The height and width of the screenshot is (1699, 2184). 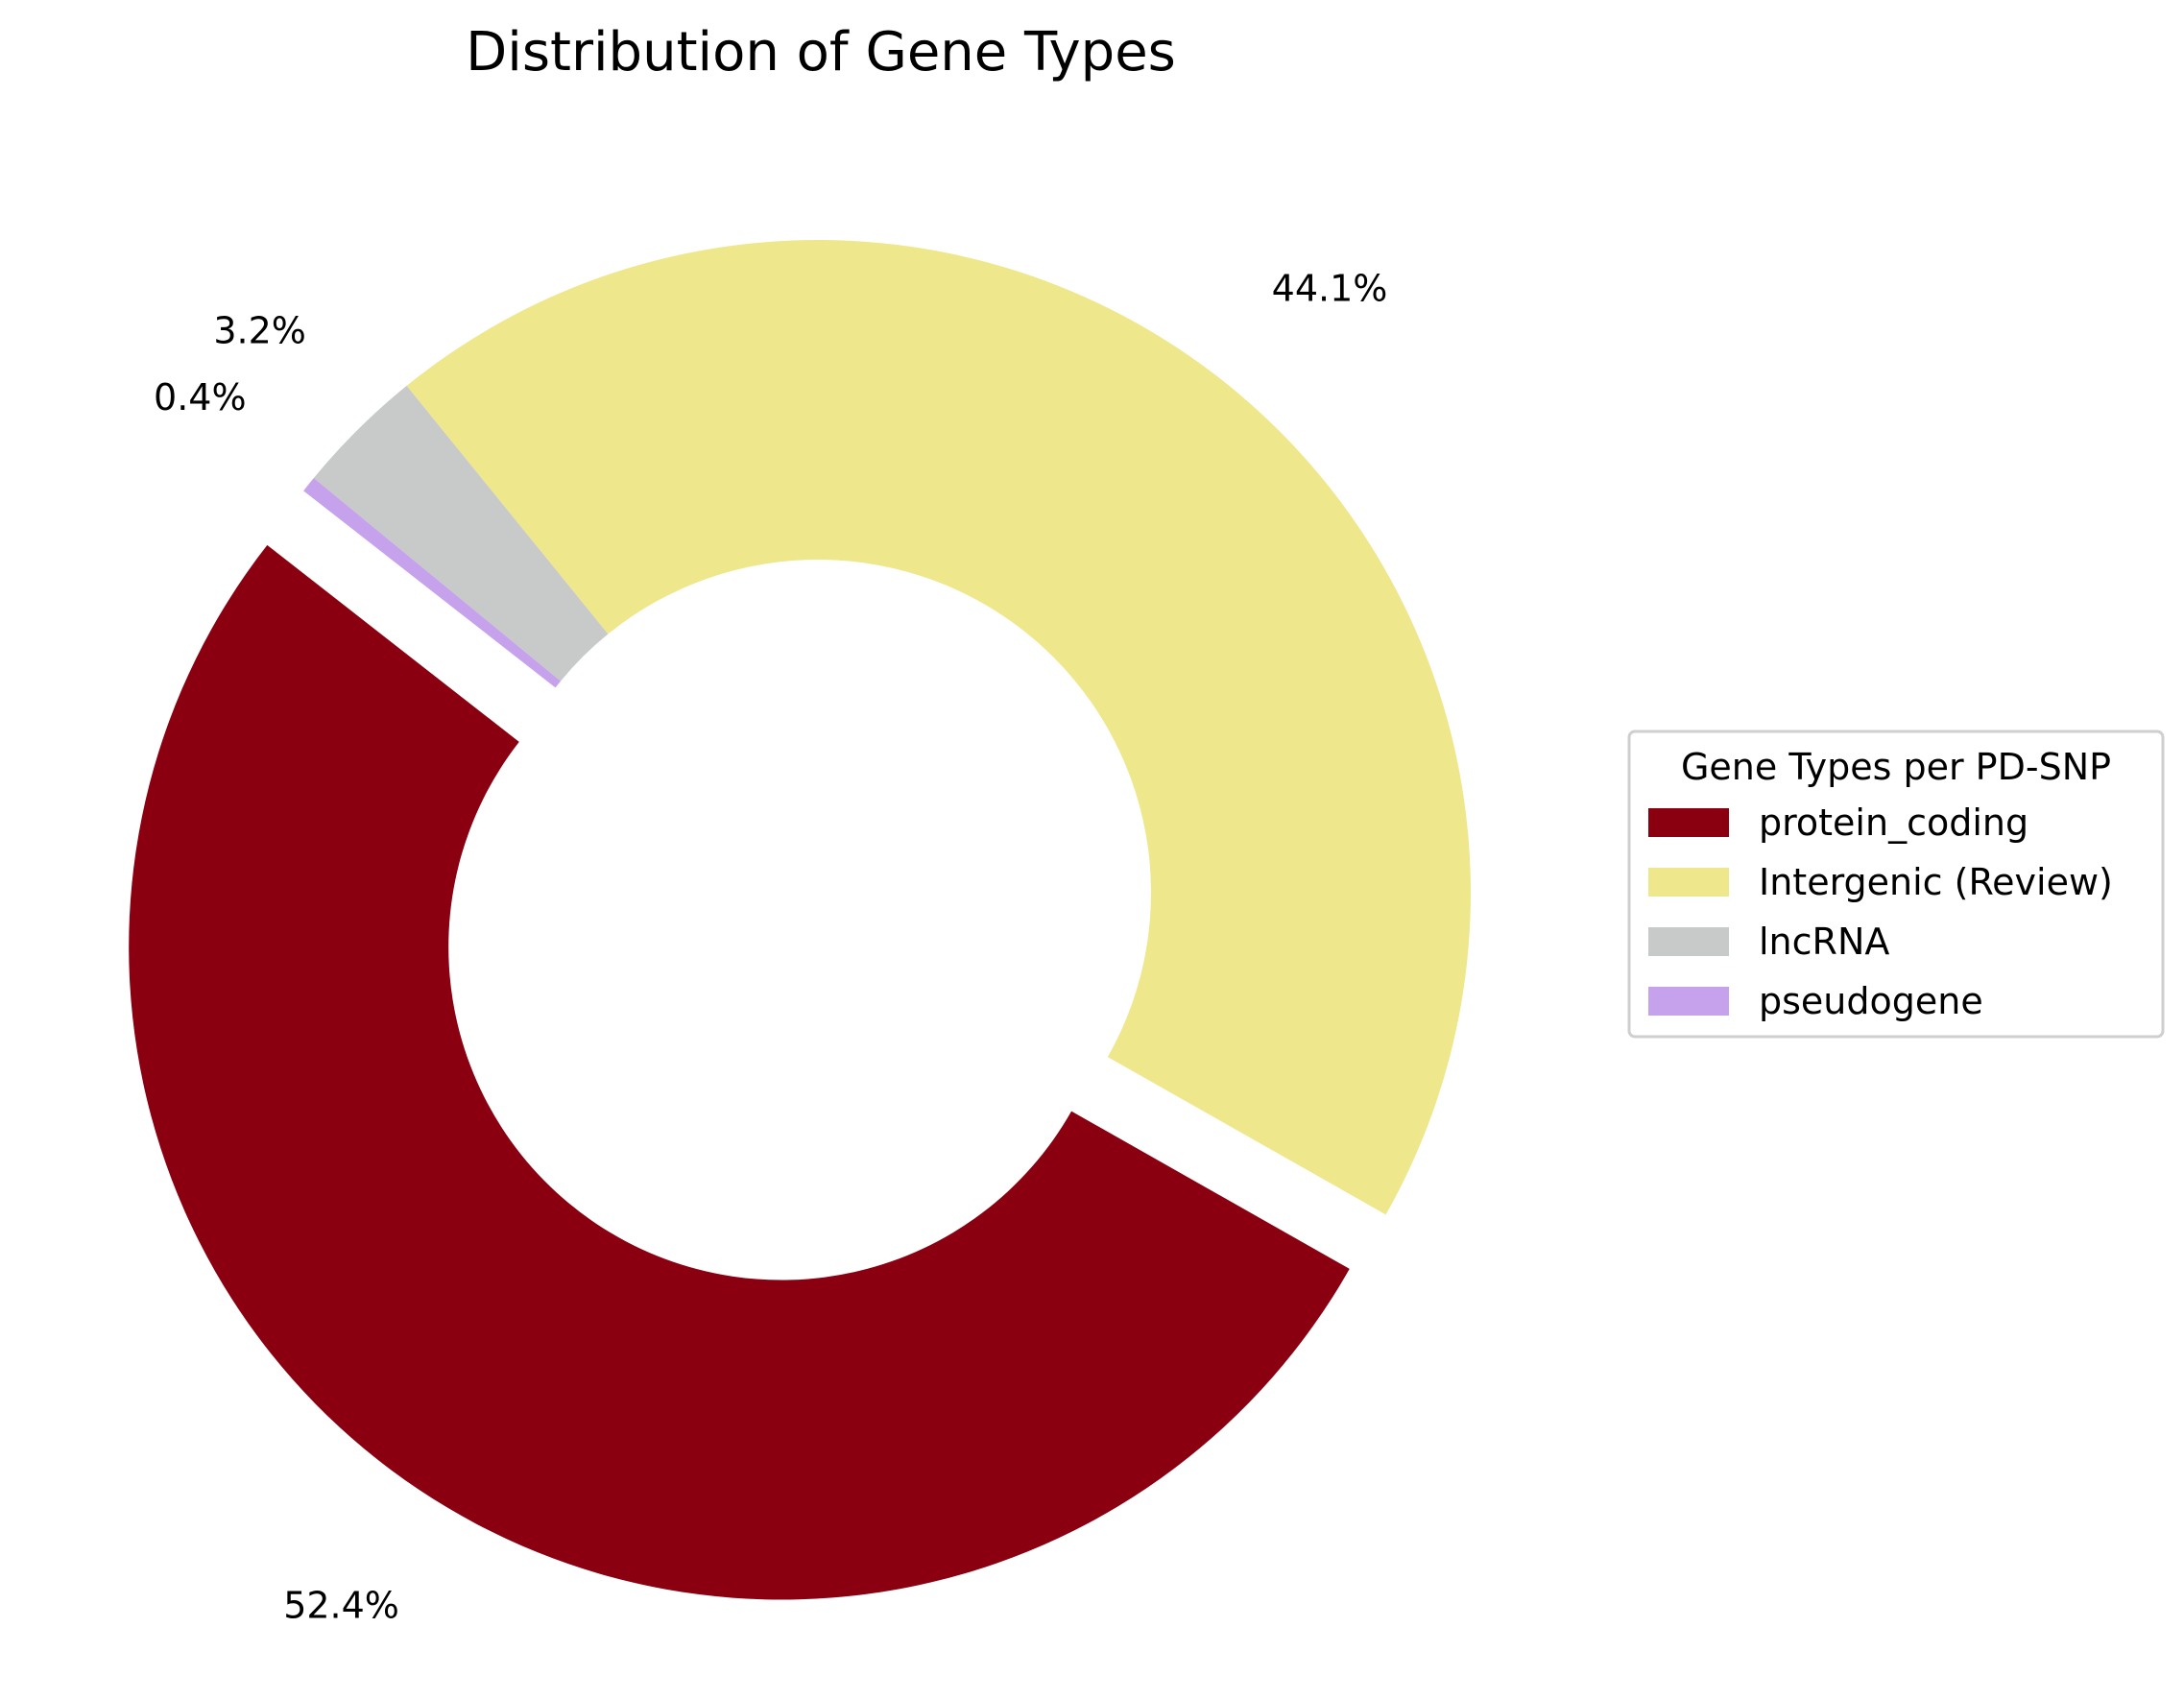 I want to click on pct-label: 52.4%, so click(x=341, y=1605).